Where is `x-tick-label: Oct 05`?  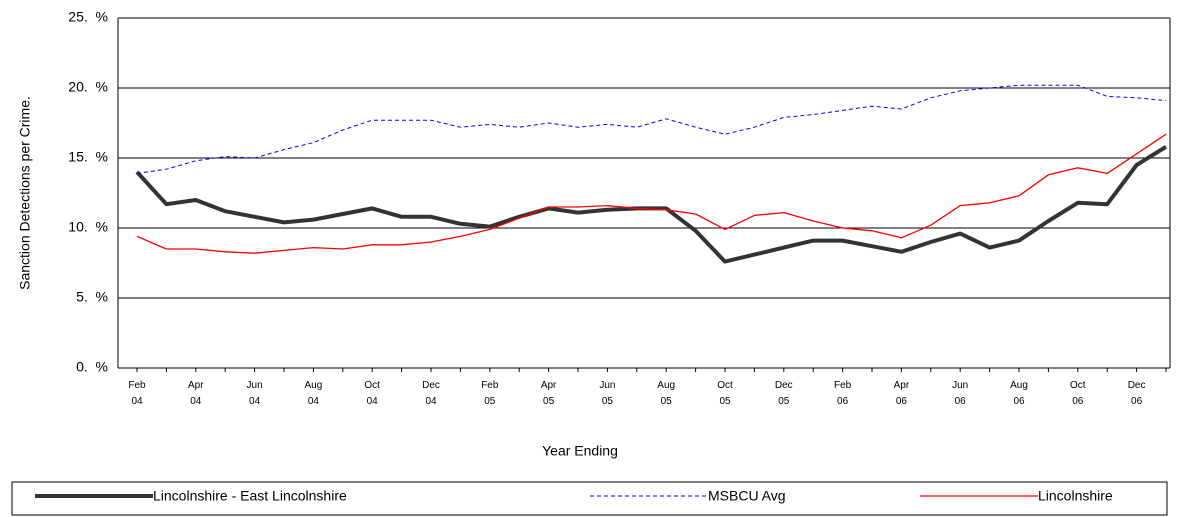
x-tick-label: Oct 05 is located at coordinates (725, 393).